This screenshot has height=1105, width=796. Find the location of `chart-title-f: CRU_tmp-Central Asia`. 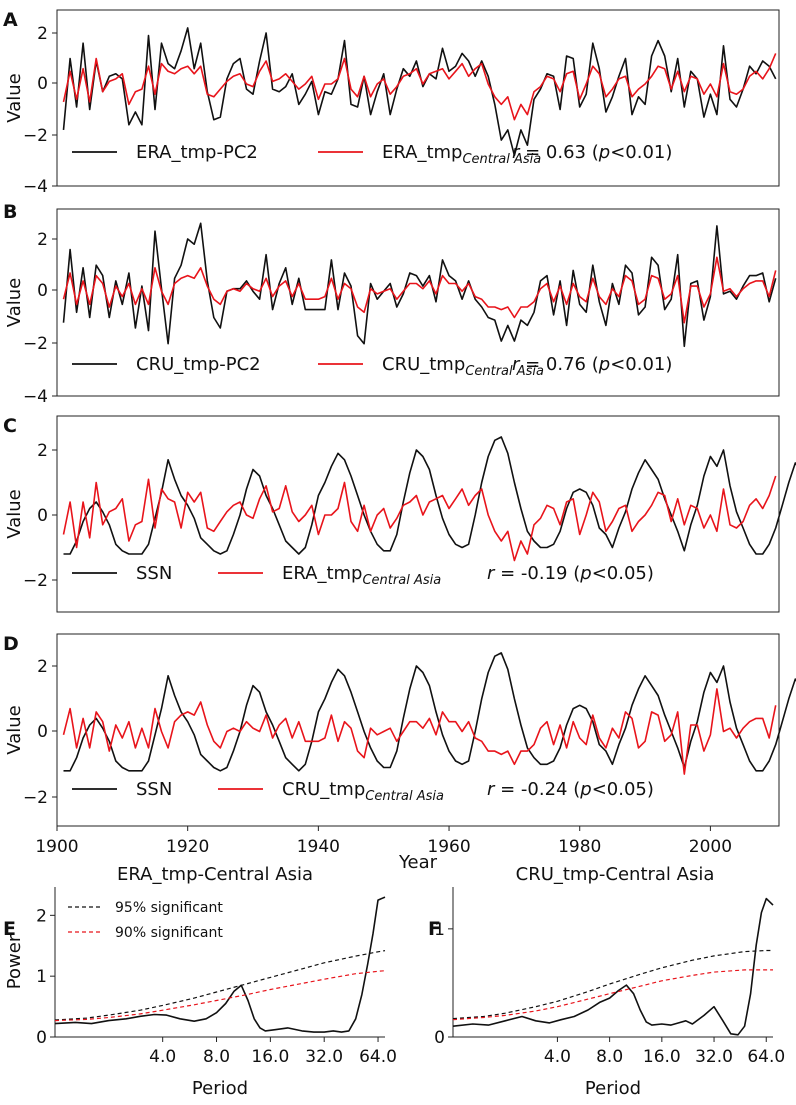

chart-title-f: CRU_tmp-Central Asia is located at coordinates (615, 874).